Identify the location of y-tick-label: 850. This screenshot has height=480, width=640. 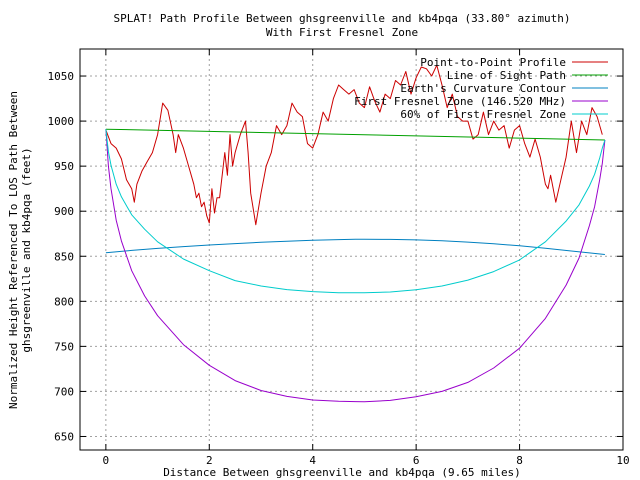
(64, 256).